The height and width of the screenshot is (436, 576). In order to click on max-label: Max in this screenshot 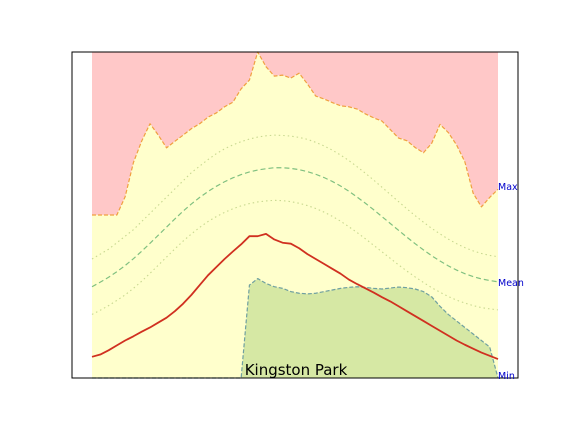, I will do `click(508, 187)`.